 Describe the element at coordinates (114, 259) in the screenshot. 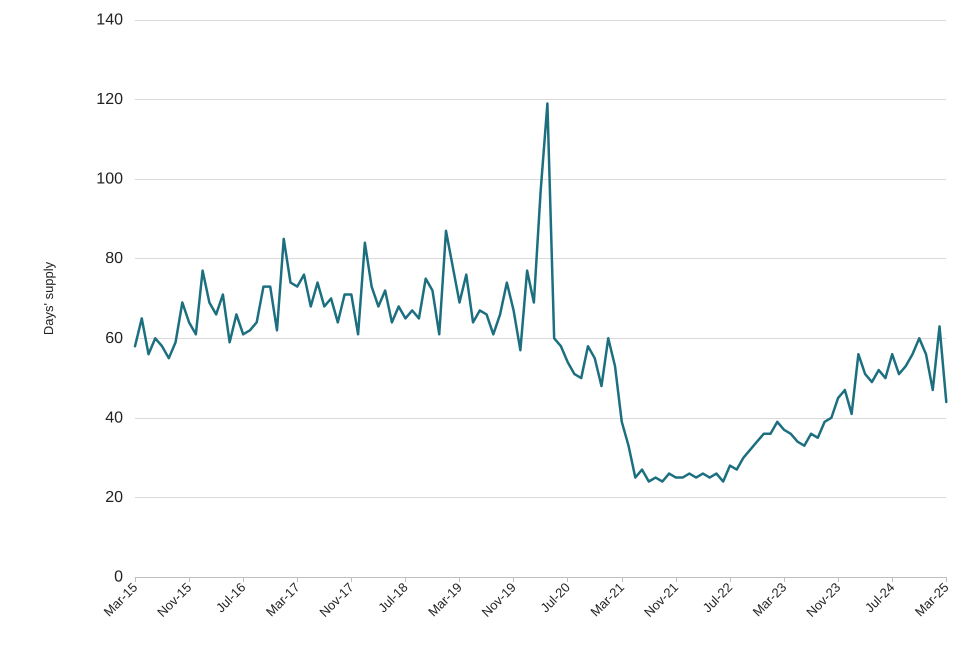

I see `y-tick-label: 80` at that location.